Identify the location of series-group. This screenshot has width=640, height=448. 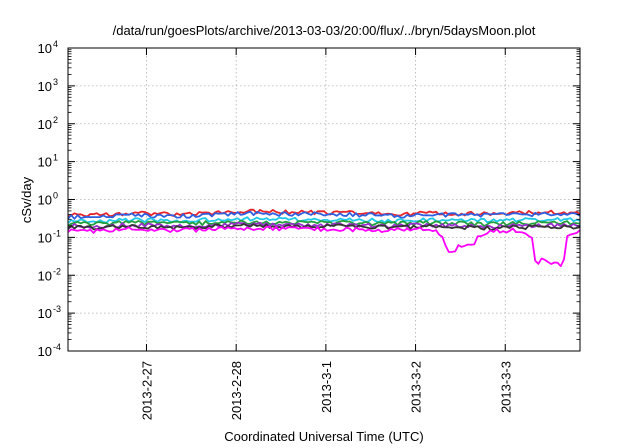
(324, 237).